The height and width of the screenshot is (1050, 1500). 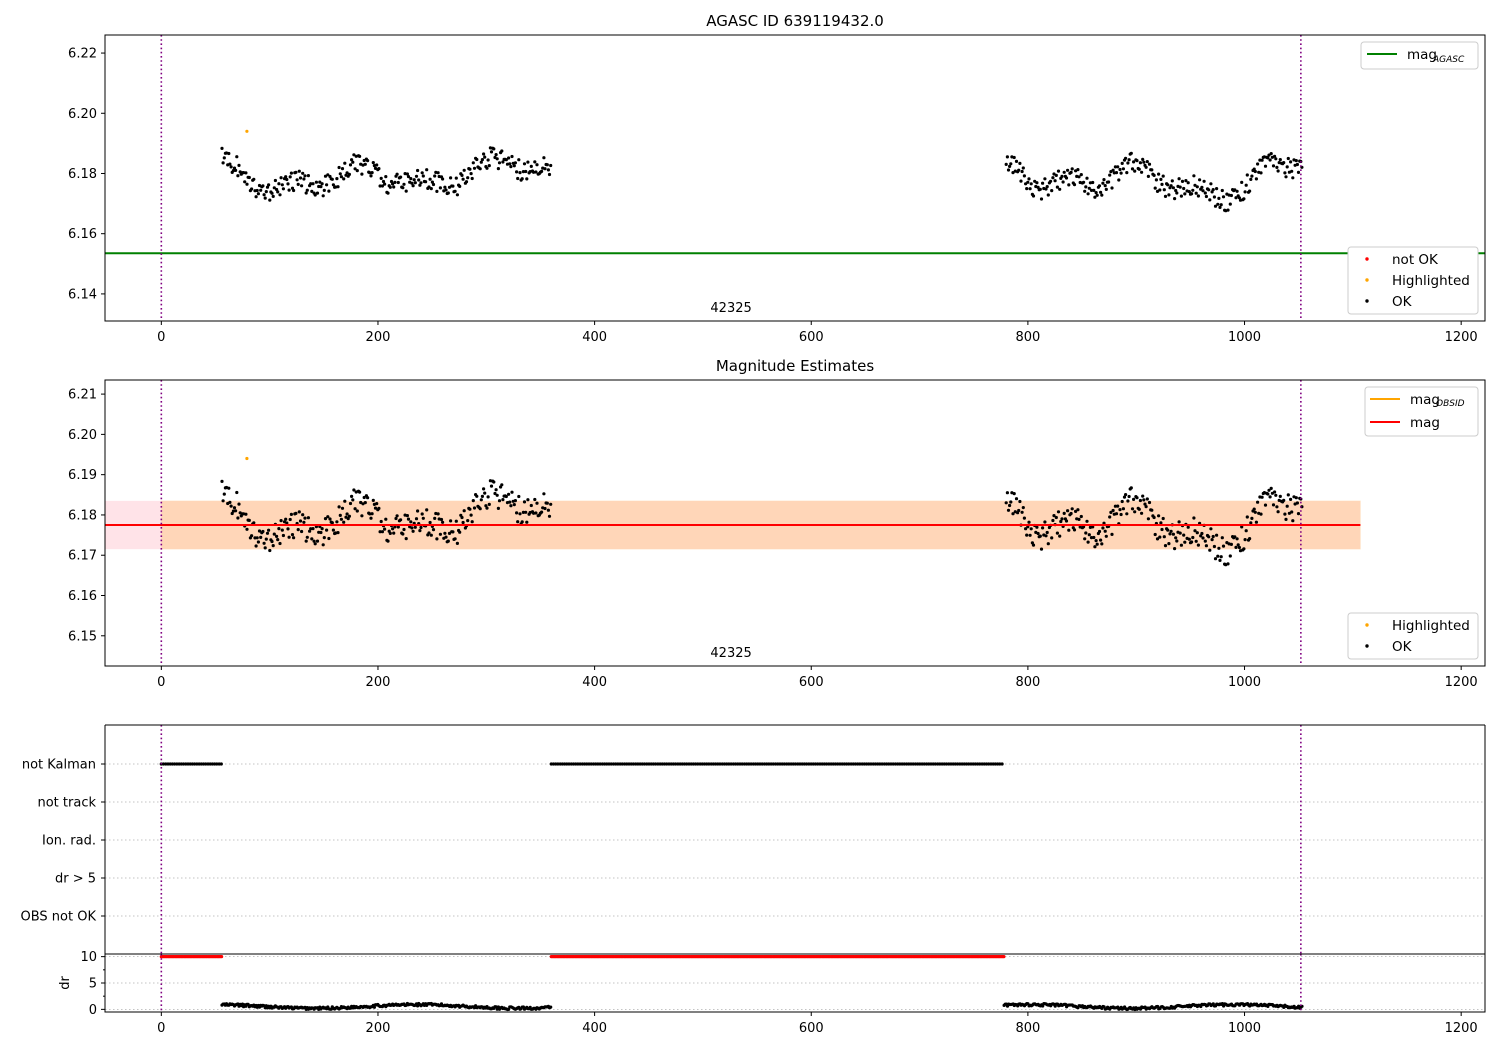 I want to click on flag-category-label: not Kalman, so click(x=59, y=765).